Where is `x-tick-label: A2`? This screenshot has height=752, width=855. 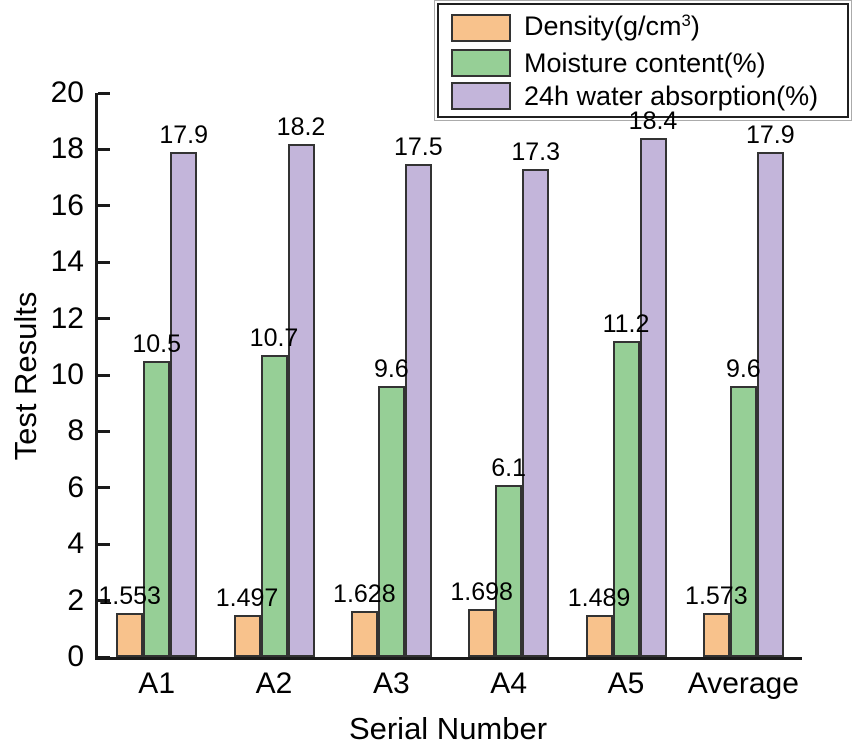
x-tick-label: A2 is located at coordinates (274, 683).